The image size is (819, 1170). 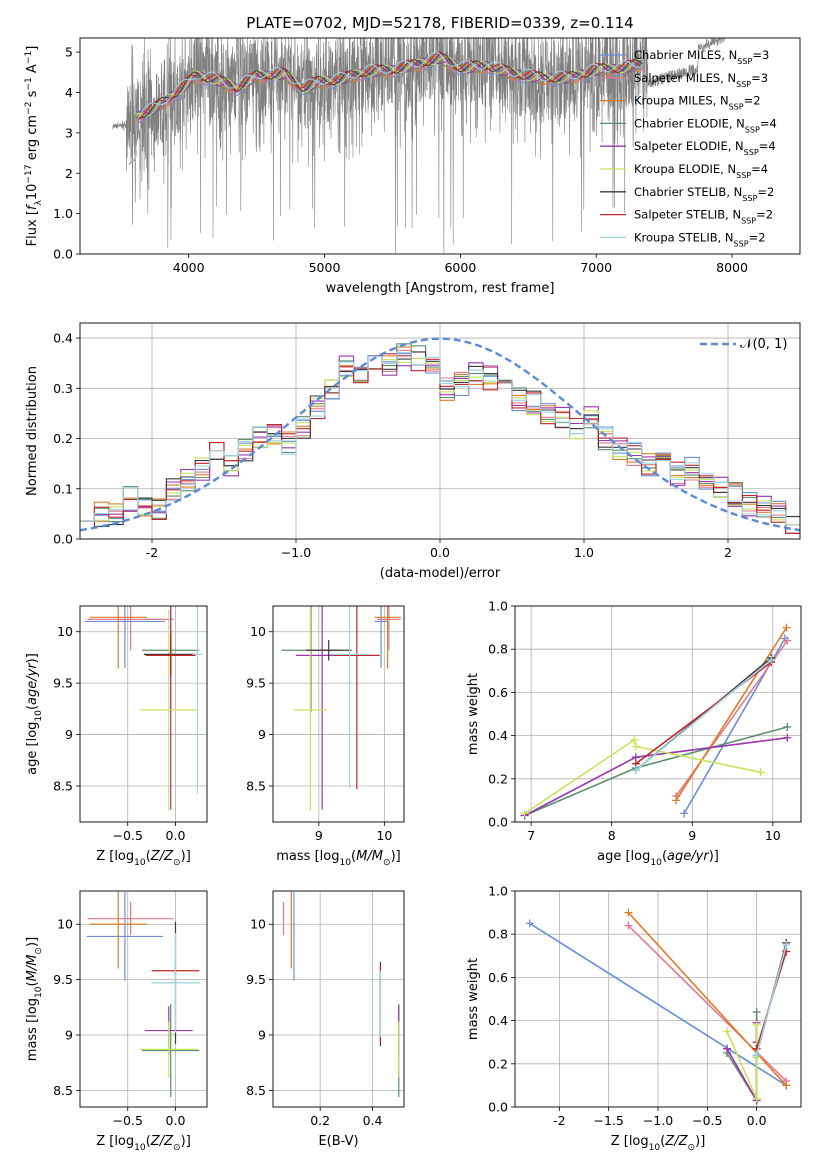 I want to click on x-tick-label: −1.5, so click(x=609, y=1120).